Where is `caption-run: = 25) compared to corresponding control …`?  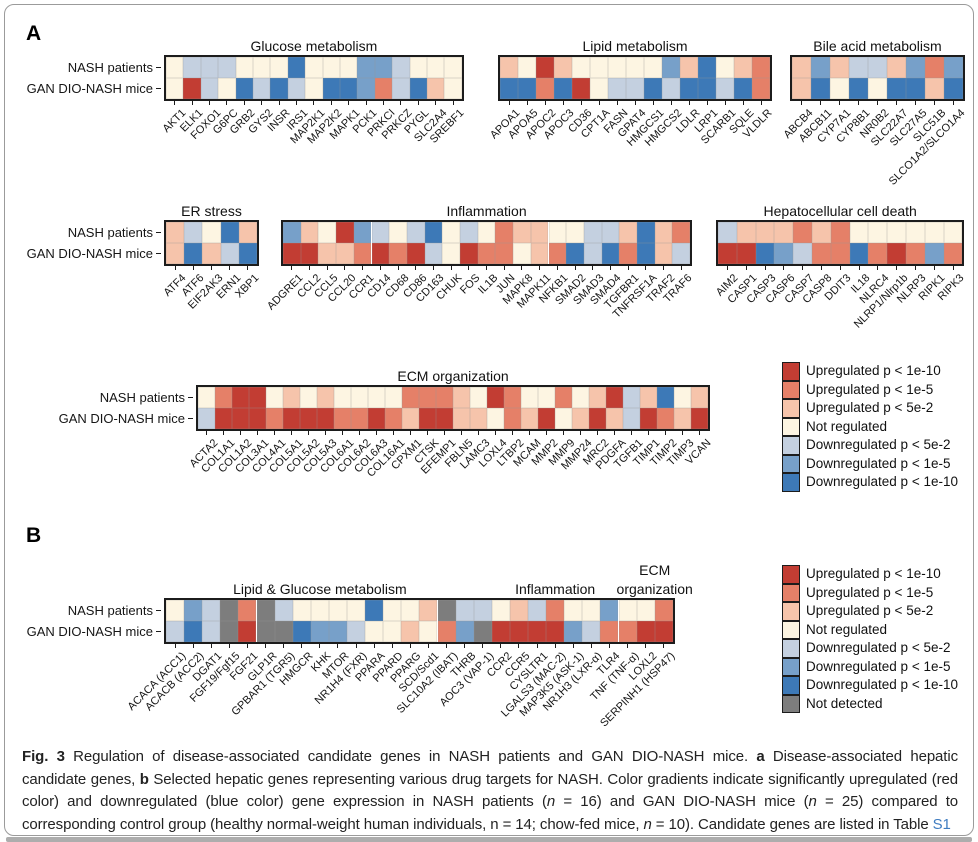 caption-run: = 25) compared to corresponding control … is located at coordinates (490, 813).